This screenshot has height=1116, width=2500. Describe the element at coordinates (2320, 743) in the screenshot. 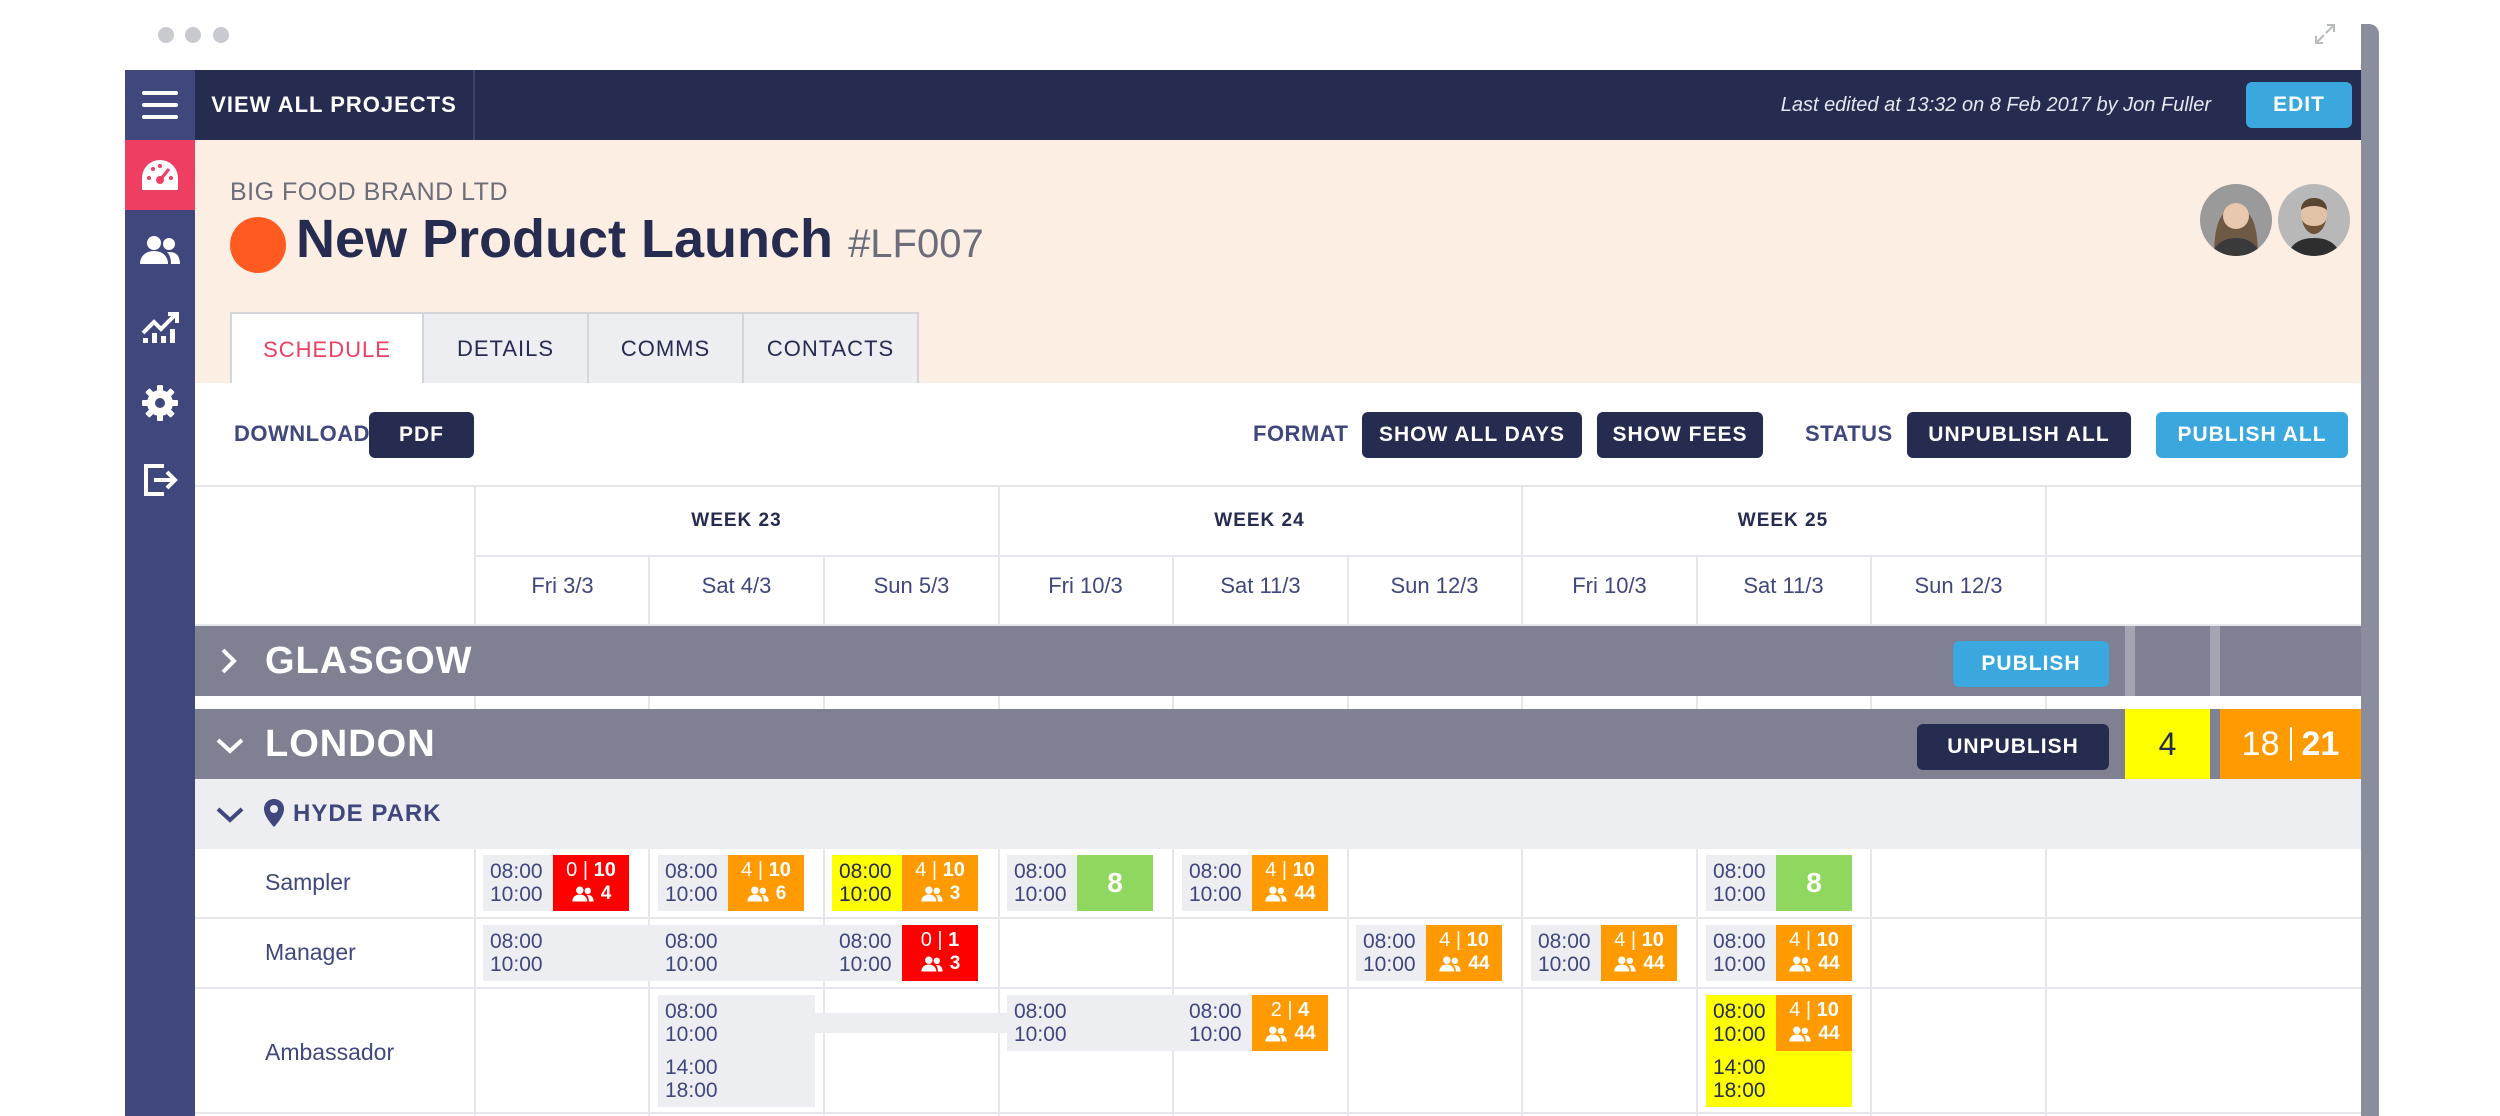

I see `summary-b: 21` at that location.